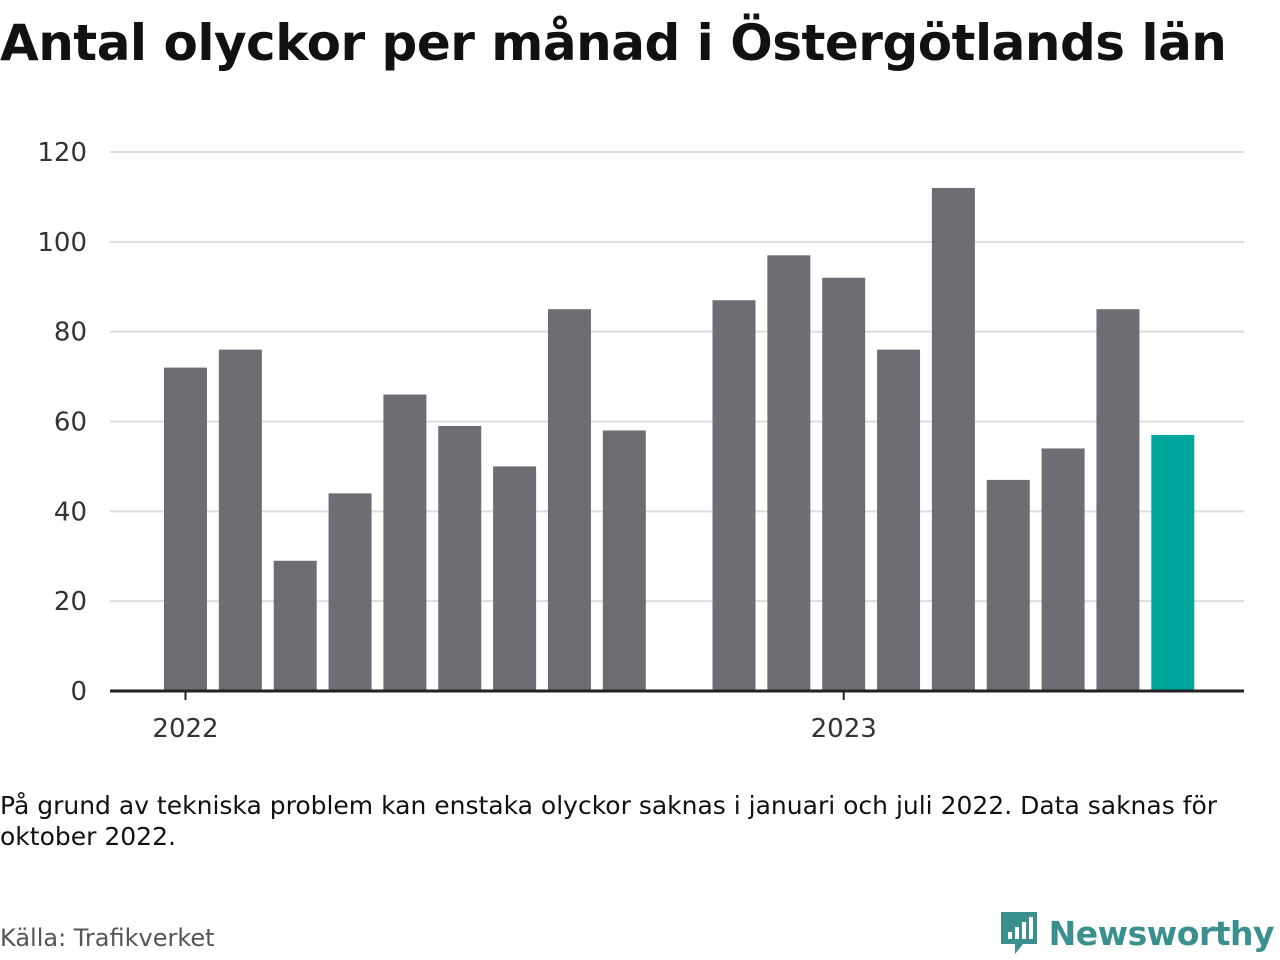 This screenshot has height=960, width=1280. Describe the element at coordinates (62, 153) in the screenshot. I see `y-tick-label: 120` at that location.